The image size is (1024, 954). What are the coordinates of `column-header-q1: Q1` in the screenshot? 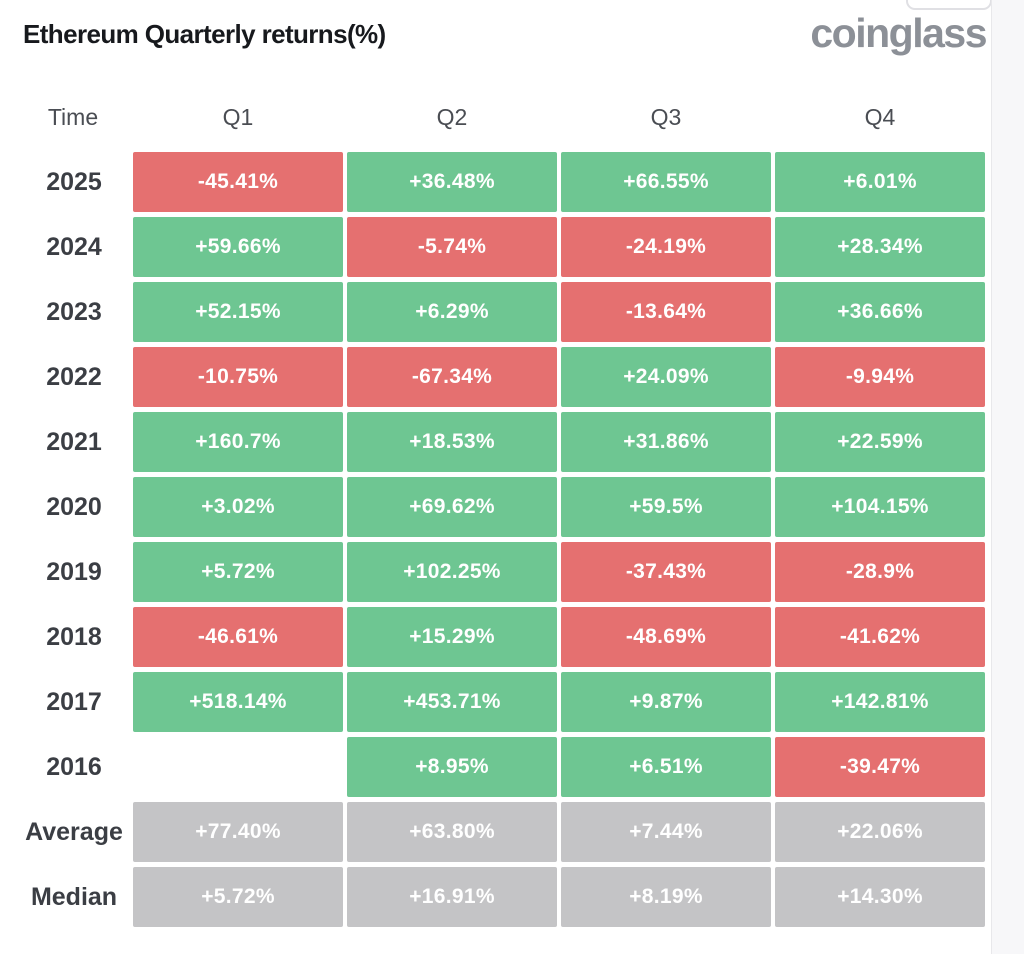 It's located at (238, 116).